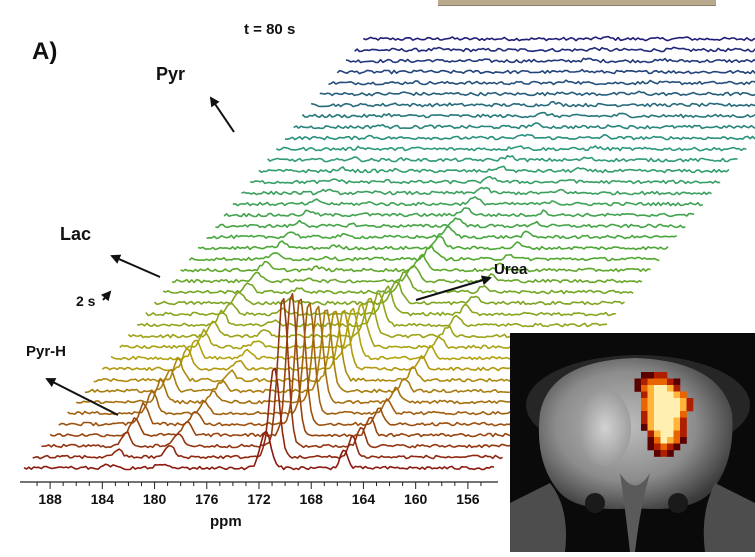 The width and height of the screenshot is (755, 557). Describe the element at coordinates (85, 301) in the screenshot. I see `start-time-label: 2 s` at that location.